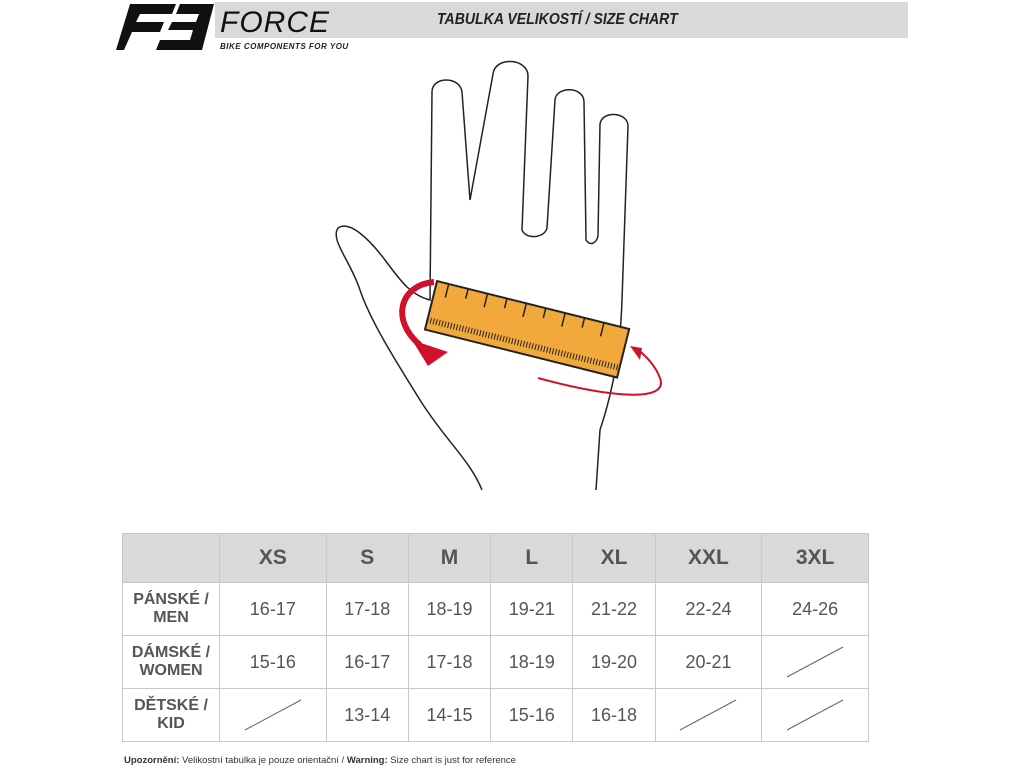  What do you see at coordinates (614, 715) in the screenshot?
I see `cell: 16-18` at bounding box center [614, 715].